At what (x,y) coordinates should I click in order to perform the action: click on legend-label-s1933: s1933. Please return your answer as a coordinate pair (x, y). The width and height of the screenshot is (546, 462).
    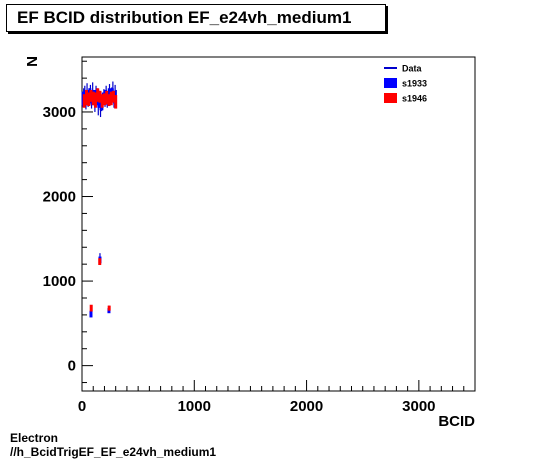
    Looking at the image, I should click on (414, 84).